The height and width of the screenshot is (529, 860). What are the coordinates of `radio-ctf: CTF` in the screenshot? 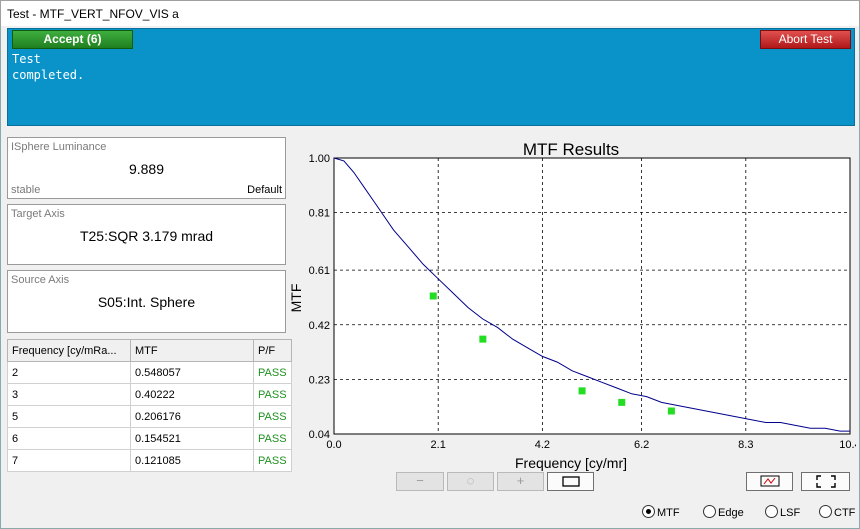 It's located at (837, 512).